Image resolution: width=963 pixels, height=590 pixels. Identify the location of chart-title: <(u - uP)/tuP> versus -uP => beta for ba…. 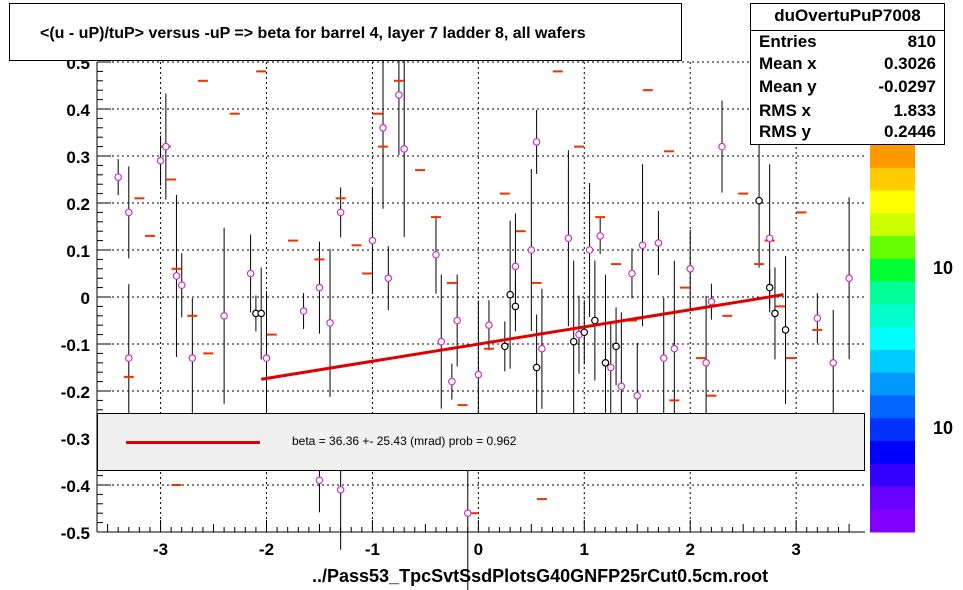
(313, 33).